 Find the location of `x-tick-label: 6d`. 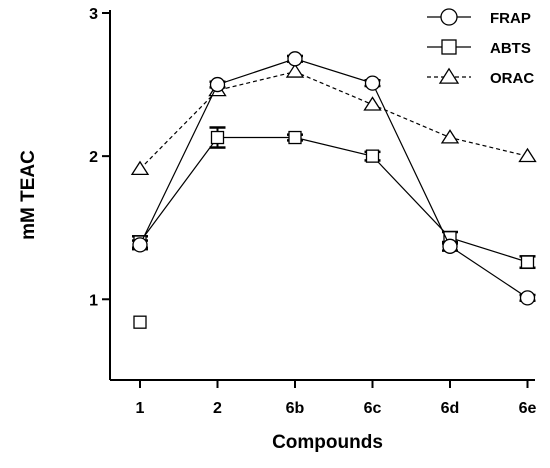

x-tick-label: 6d is located at coordinates (450, 408).